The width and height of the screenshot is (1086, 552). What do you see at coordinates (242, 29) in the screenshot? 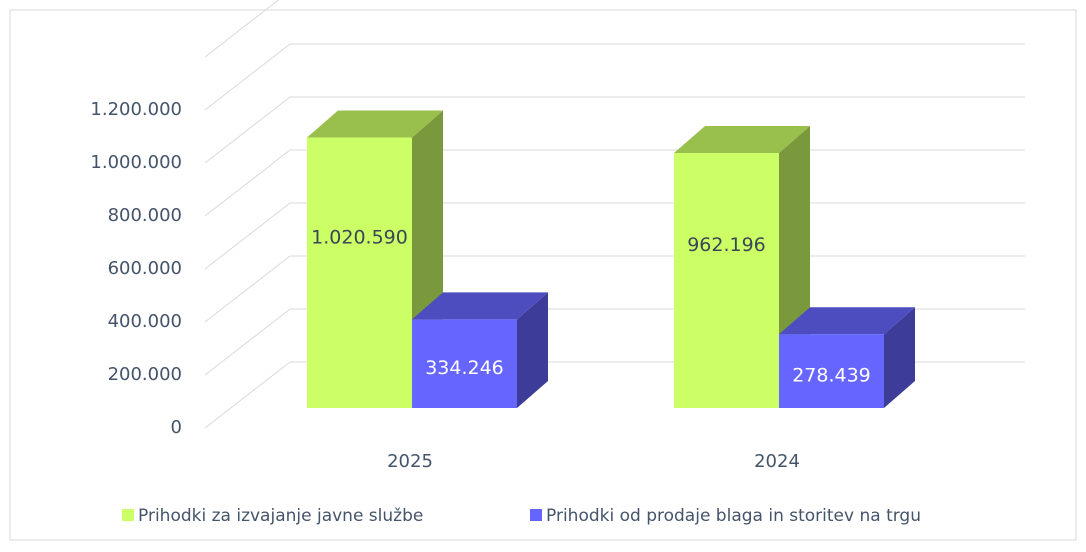
I see `wall-edge` at bounding box center [242, 29].